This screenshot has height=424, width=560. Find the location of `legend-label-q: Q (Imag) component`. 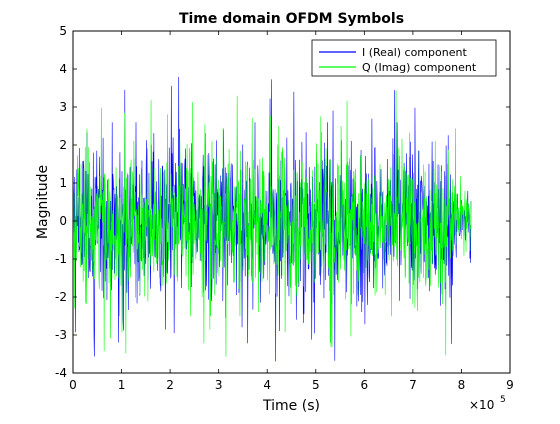

legend-label-q: Q (Imag) component is located at coordinates (419, 67).